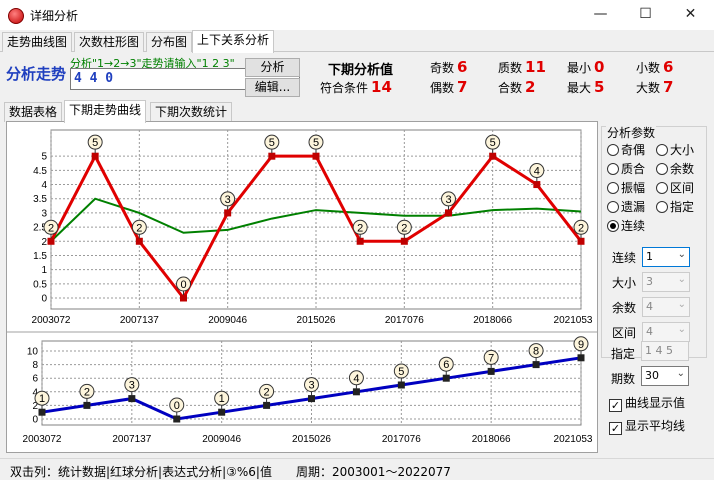 The height and width of the screenshot is (480, 714). What do you see at coordinates (666, 307) in the screenshot?
I see `remainder-select: 4 ⌄` at bounding box center [666, 307].